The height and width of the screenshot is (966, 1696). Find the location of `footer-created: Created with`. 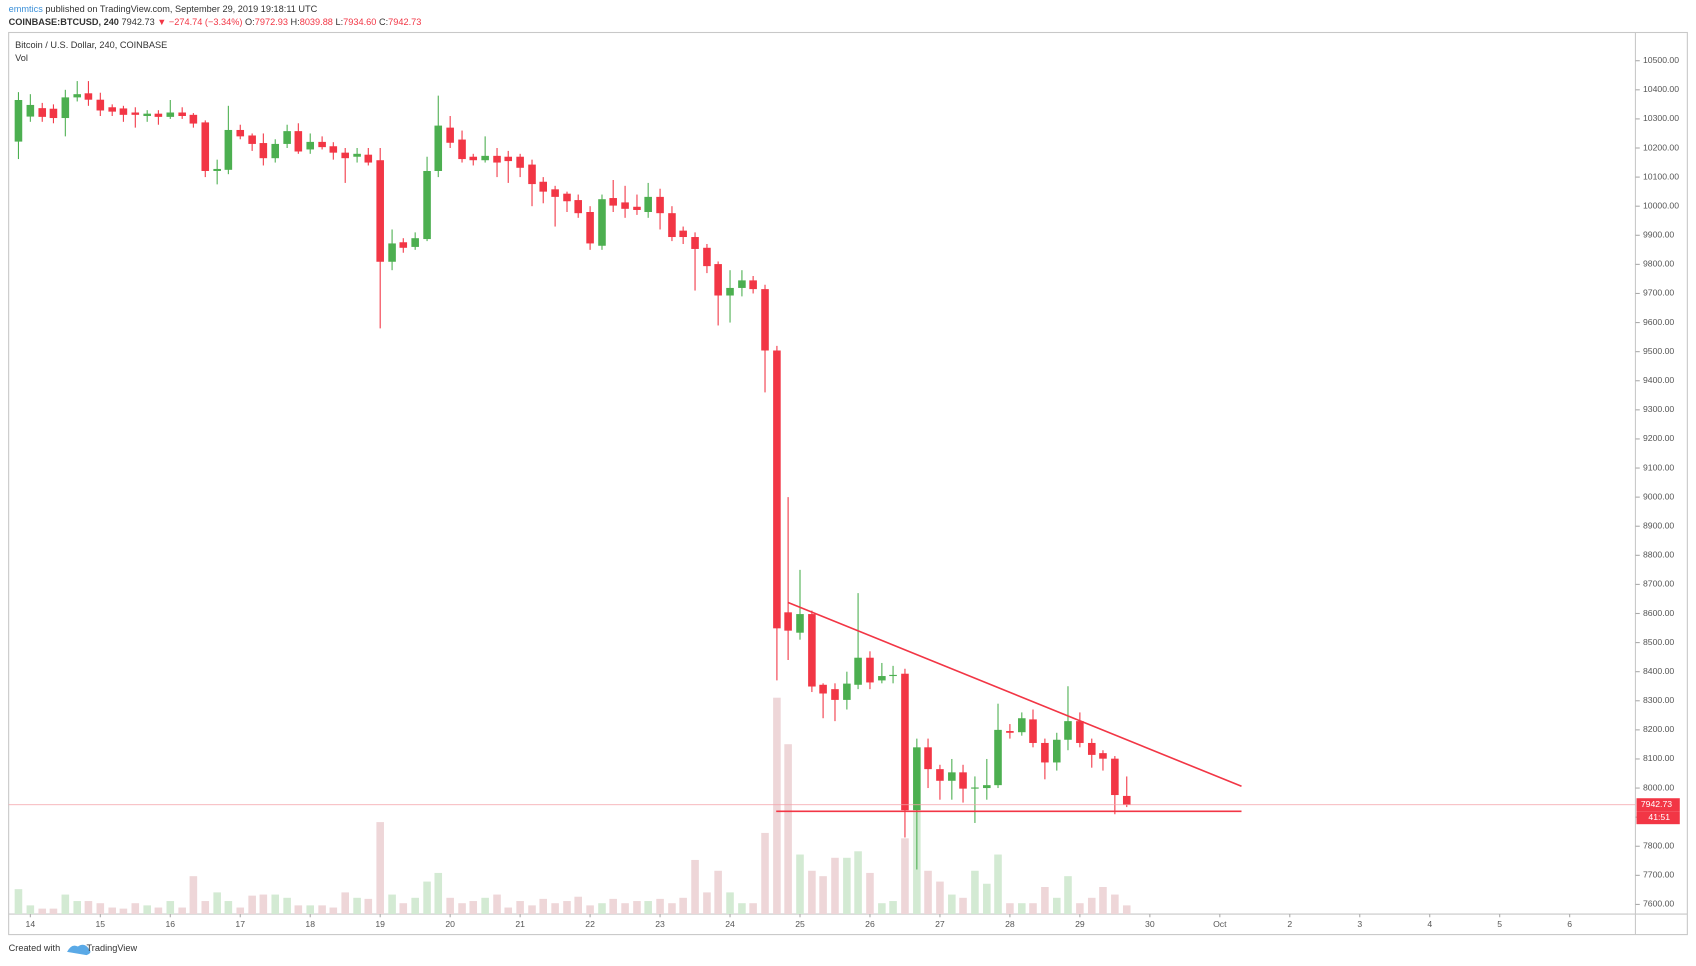

footer-created: Created with is located at coordinates (35, 948).